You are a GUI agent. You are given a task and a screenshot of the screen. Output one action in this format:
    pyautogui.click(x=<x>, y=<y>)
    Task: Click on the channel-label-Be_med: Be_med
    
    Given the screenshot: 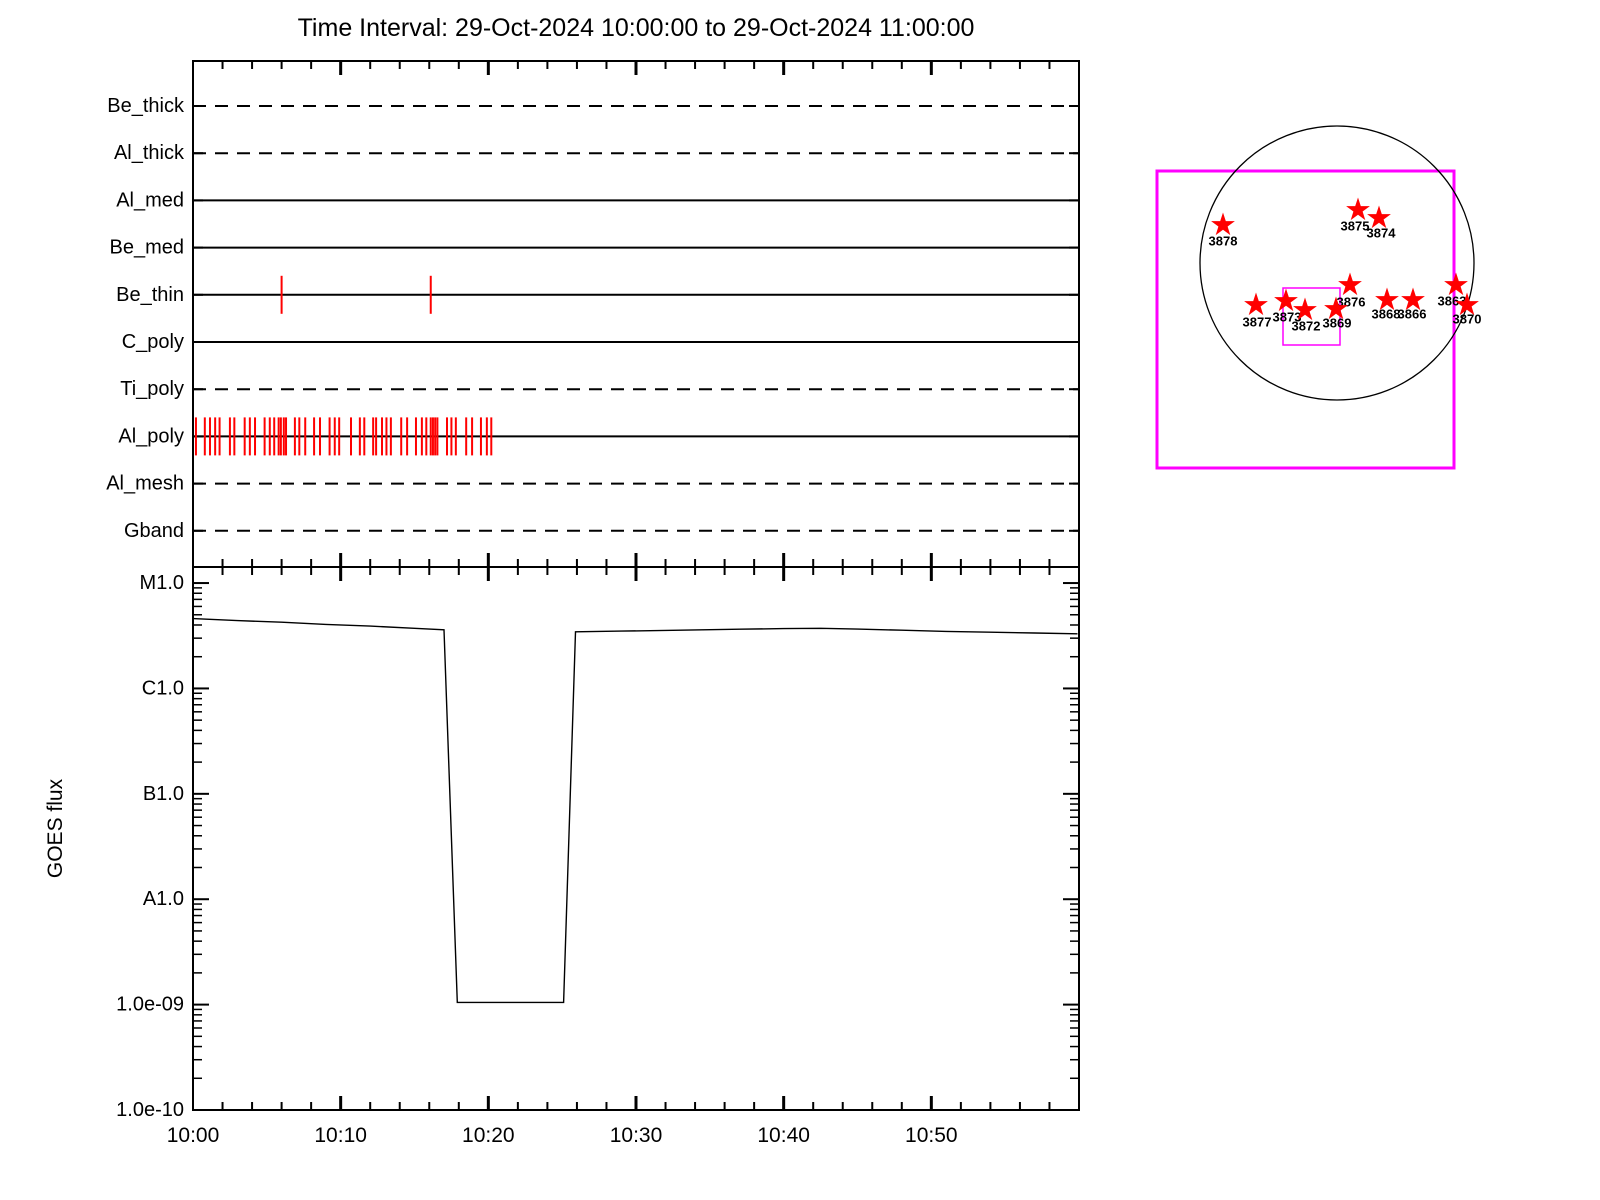 What is the action you would take?
    pyautogui.click(x=147, y=248)
    